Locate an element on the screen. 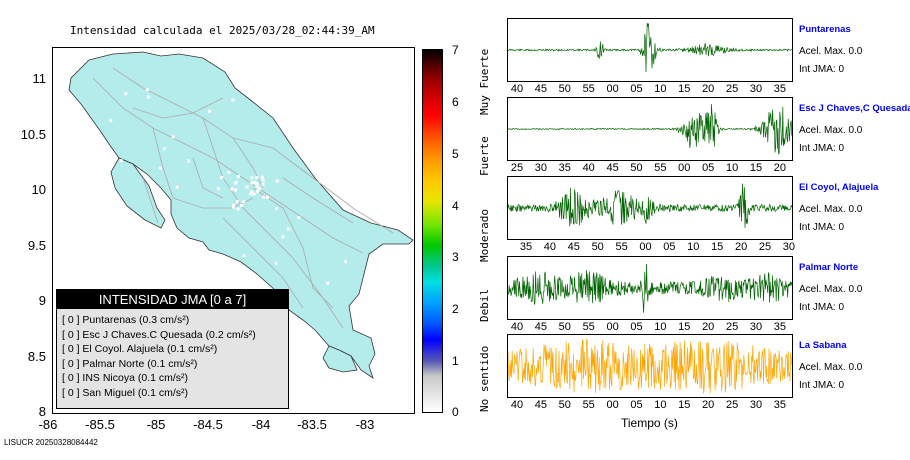 Image resolution: width=910 pixels, height=460 pixels. colorbar-tick: 4 is located at coordinates (455, 206).